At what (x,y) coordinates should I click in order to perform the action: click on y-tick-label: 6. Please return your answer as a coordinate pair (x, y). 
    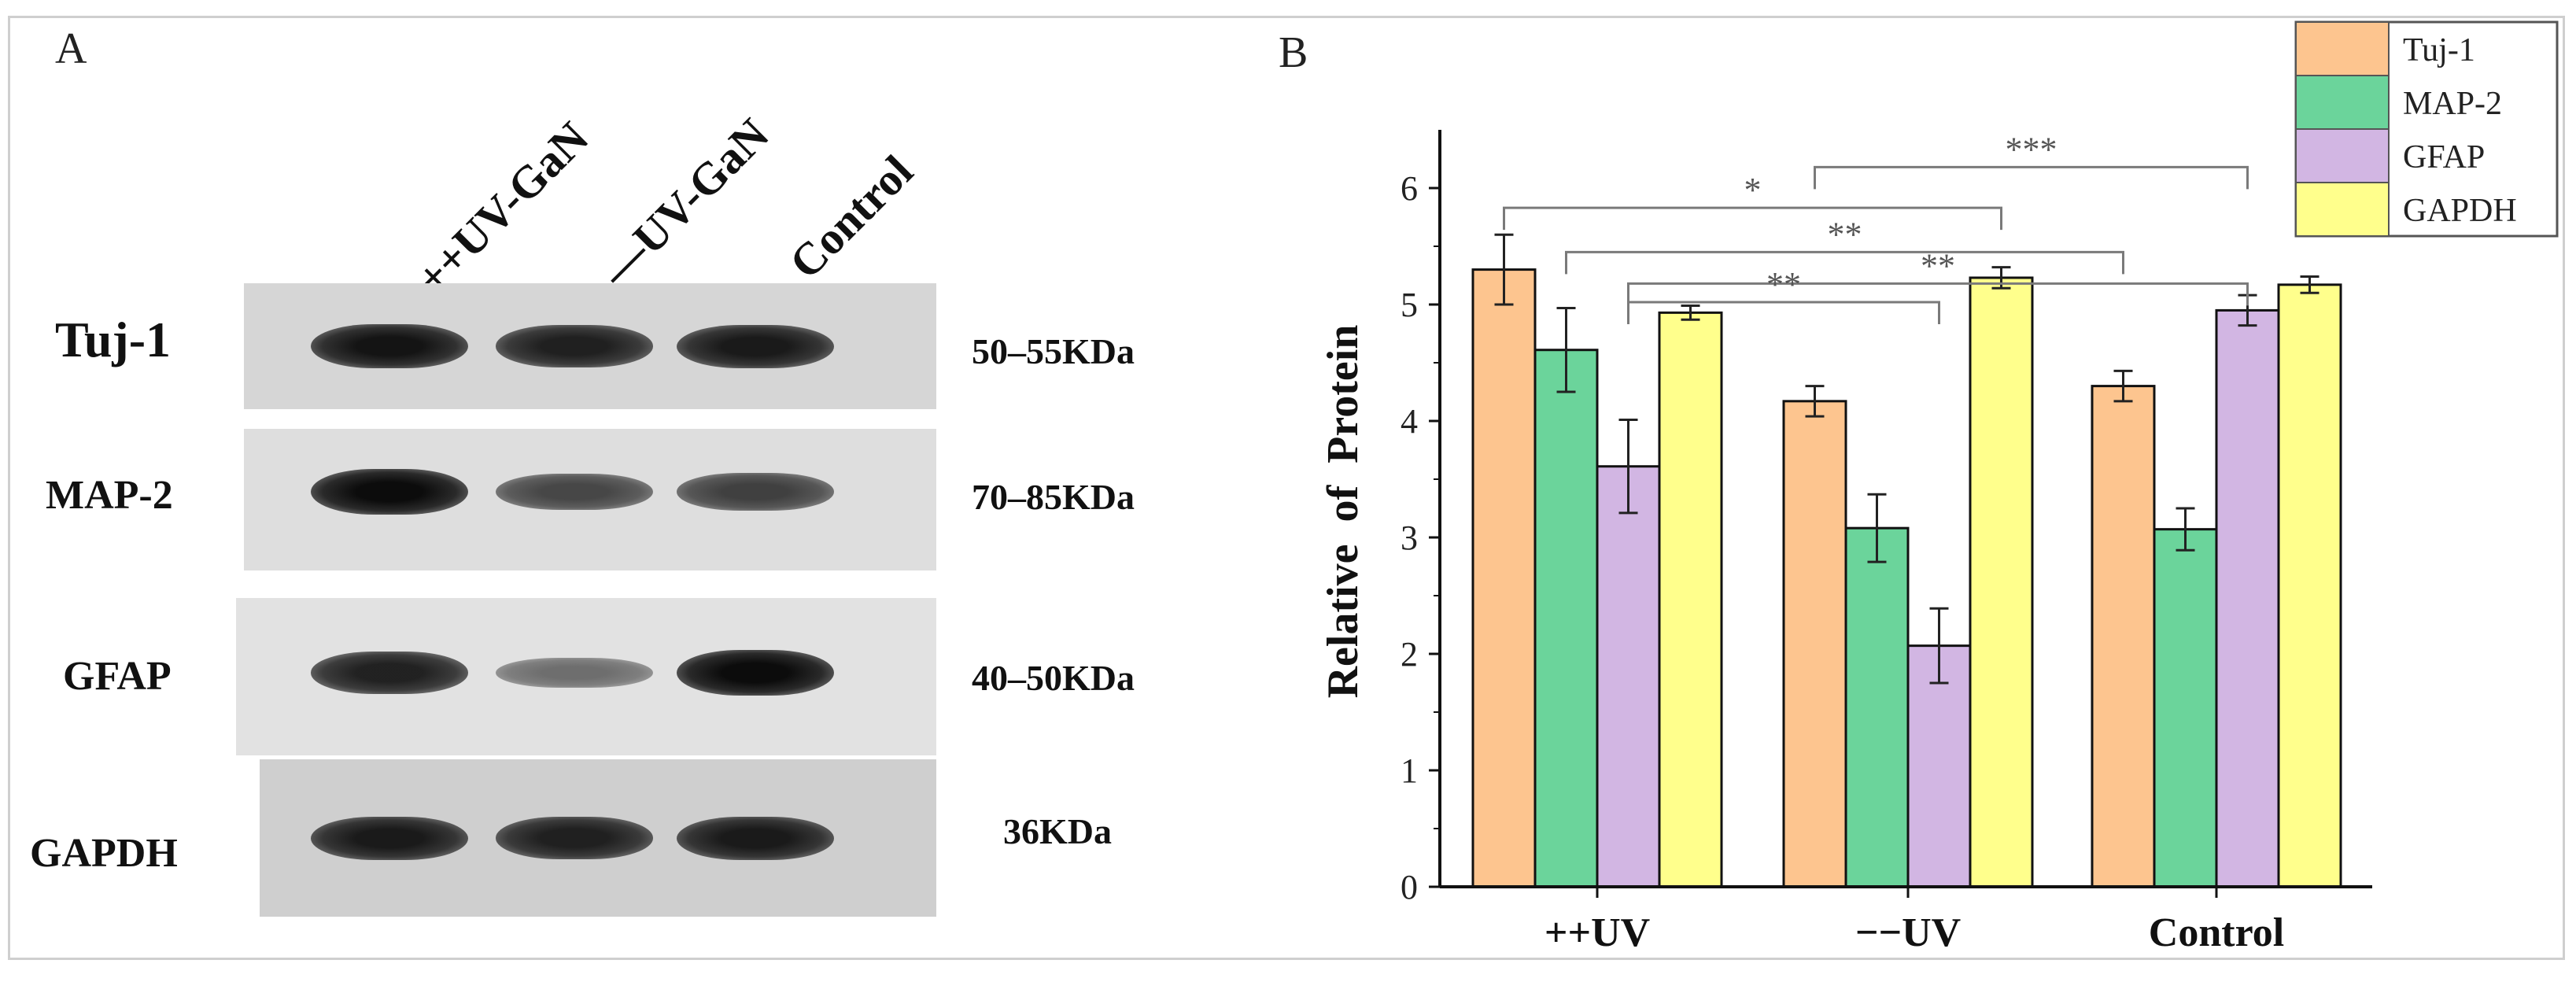
    Looking at the image, I should click on (1410, 188).